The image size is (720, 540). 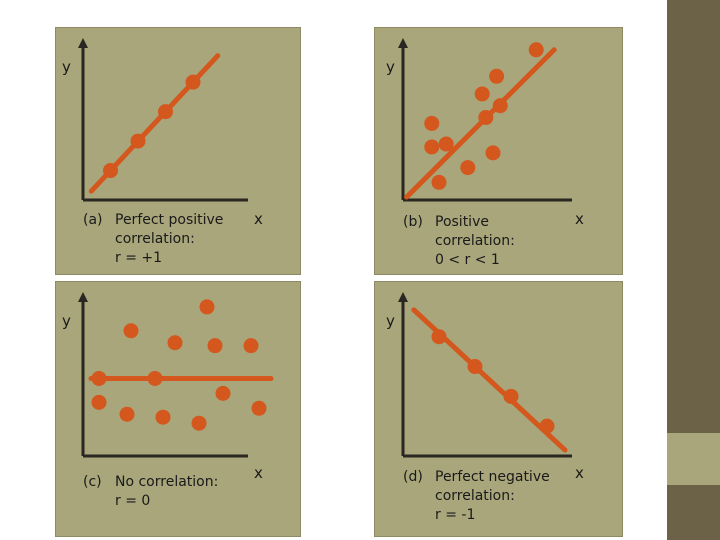 What do you see at coordinates (92, 482) in the screenshot?
I see `caption-letter: (c)` at bounding box center [92, 482].